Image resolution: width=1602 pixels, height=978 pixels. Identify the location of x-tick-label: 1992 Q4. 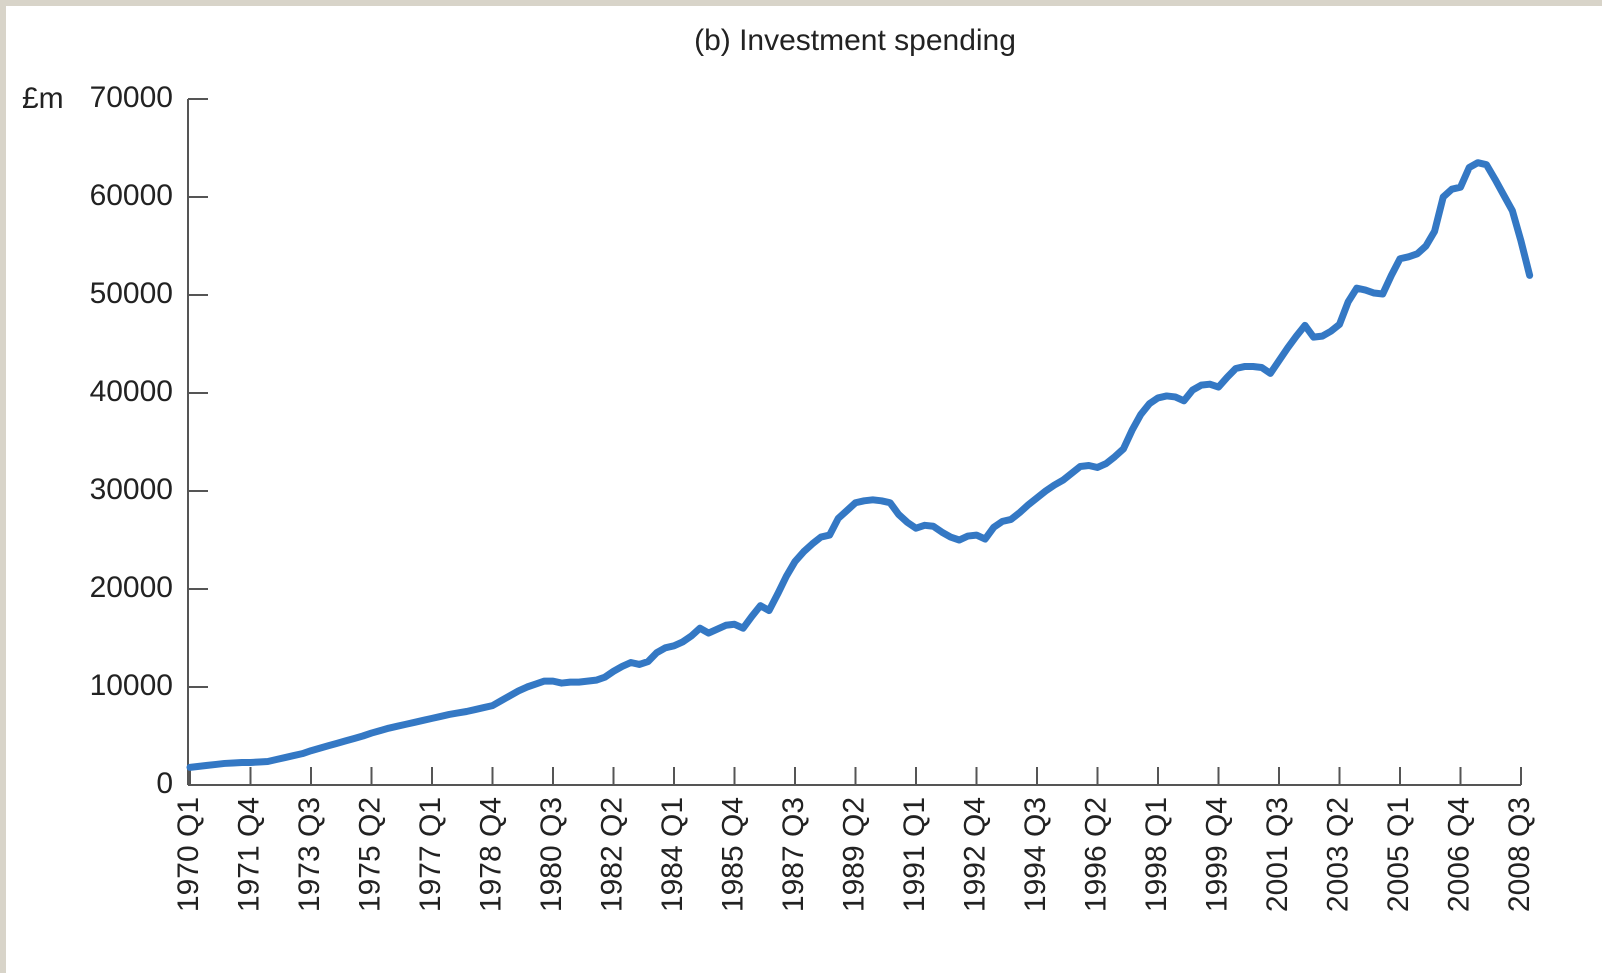
(974, 854).